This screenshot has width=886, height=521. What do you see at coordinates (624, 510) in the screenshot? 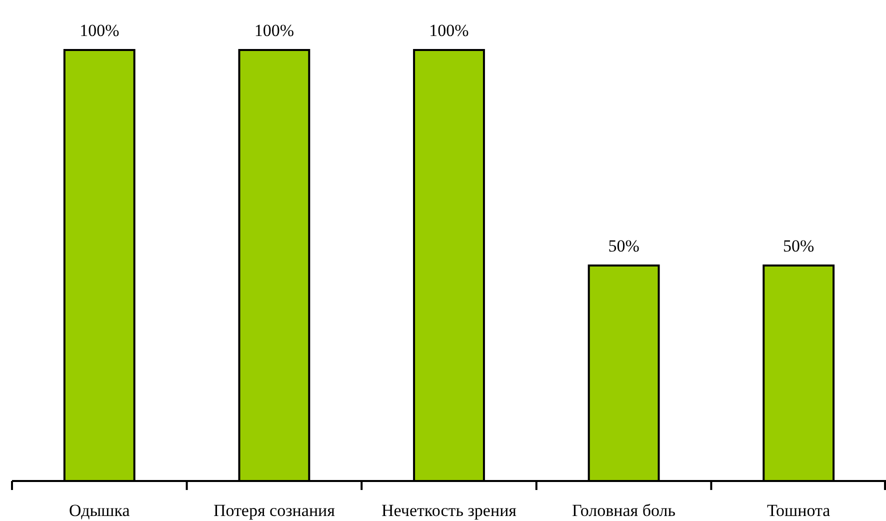
I see `x-tick-label: Головная боль` at bounding box center [624, 510].